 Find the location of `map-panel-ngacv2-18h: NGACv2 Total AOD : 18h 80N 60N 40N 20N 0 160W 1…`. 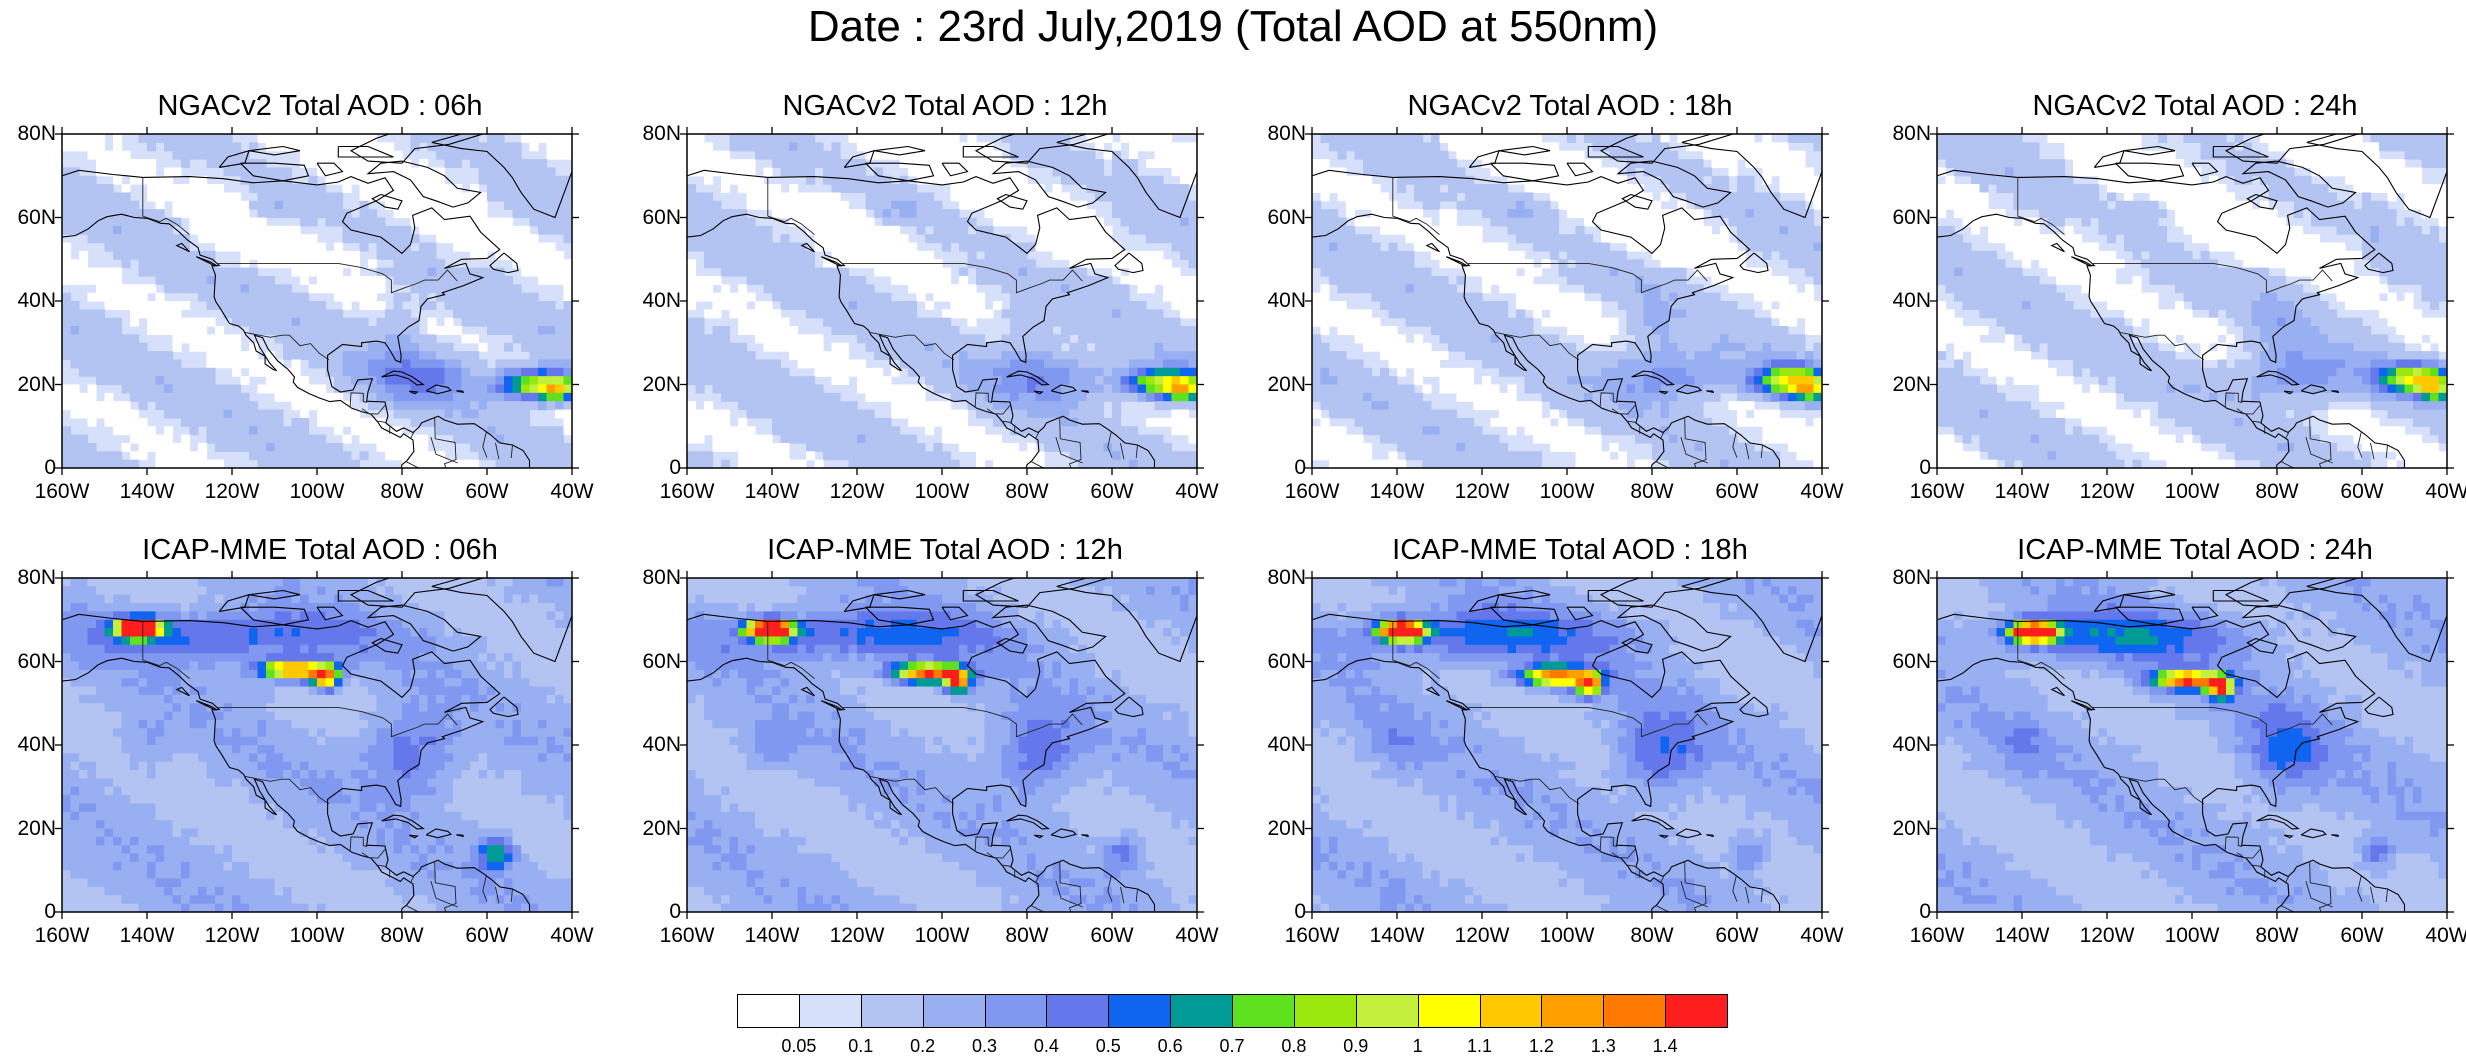

map-panel-ngacv2-18h: NGACv2 Total AOD : 18h 80N 60N 40N 20N 0 160W 1… is located at coordinates (1550, 311).